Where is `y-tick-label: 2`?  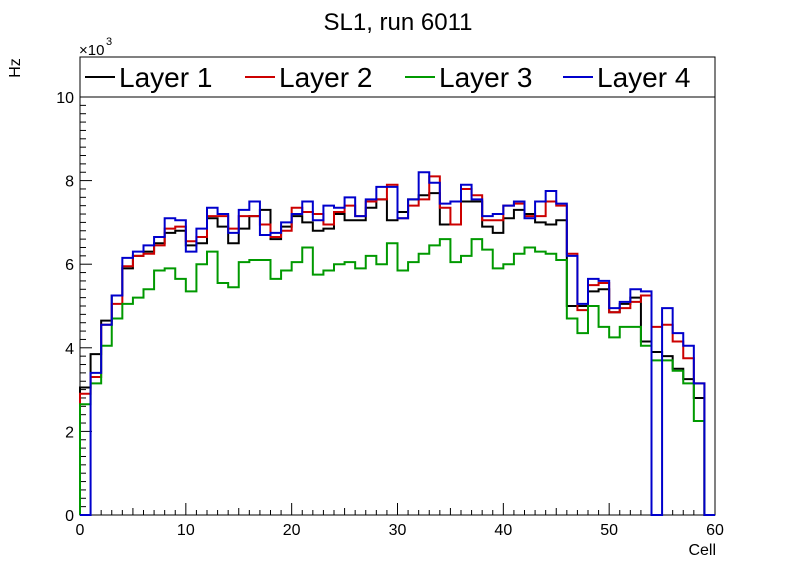 y-tick-label: 2 is located at coordinates (69, 432).